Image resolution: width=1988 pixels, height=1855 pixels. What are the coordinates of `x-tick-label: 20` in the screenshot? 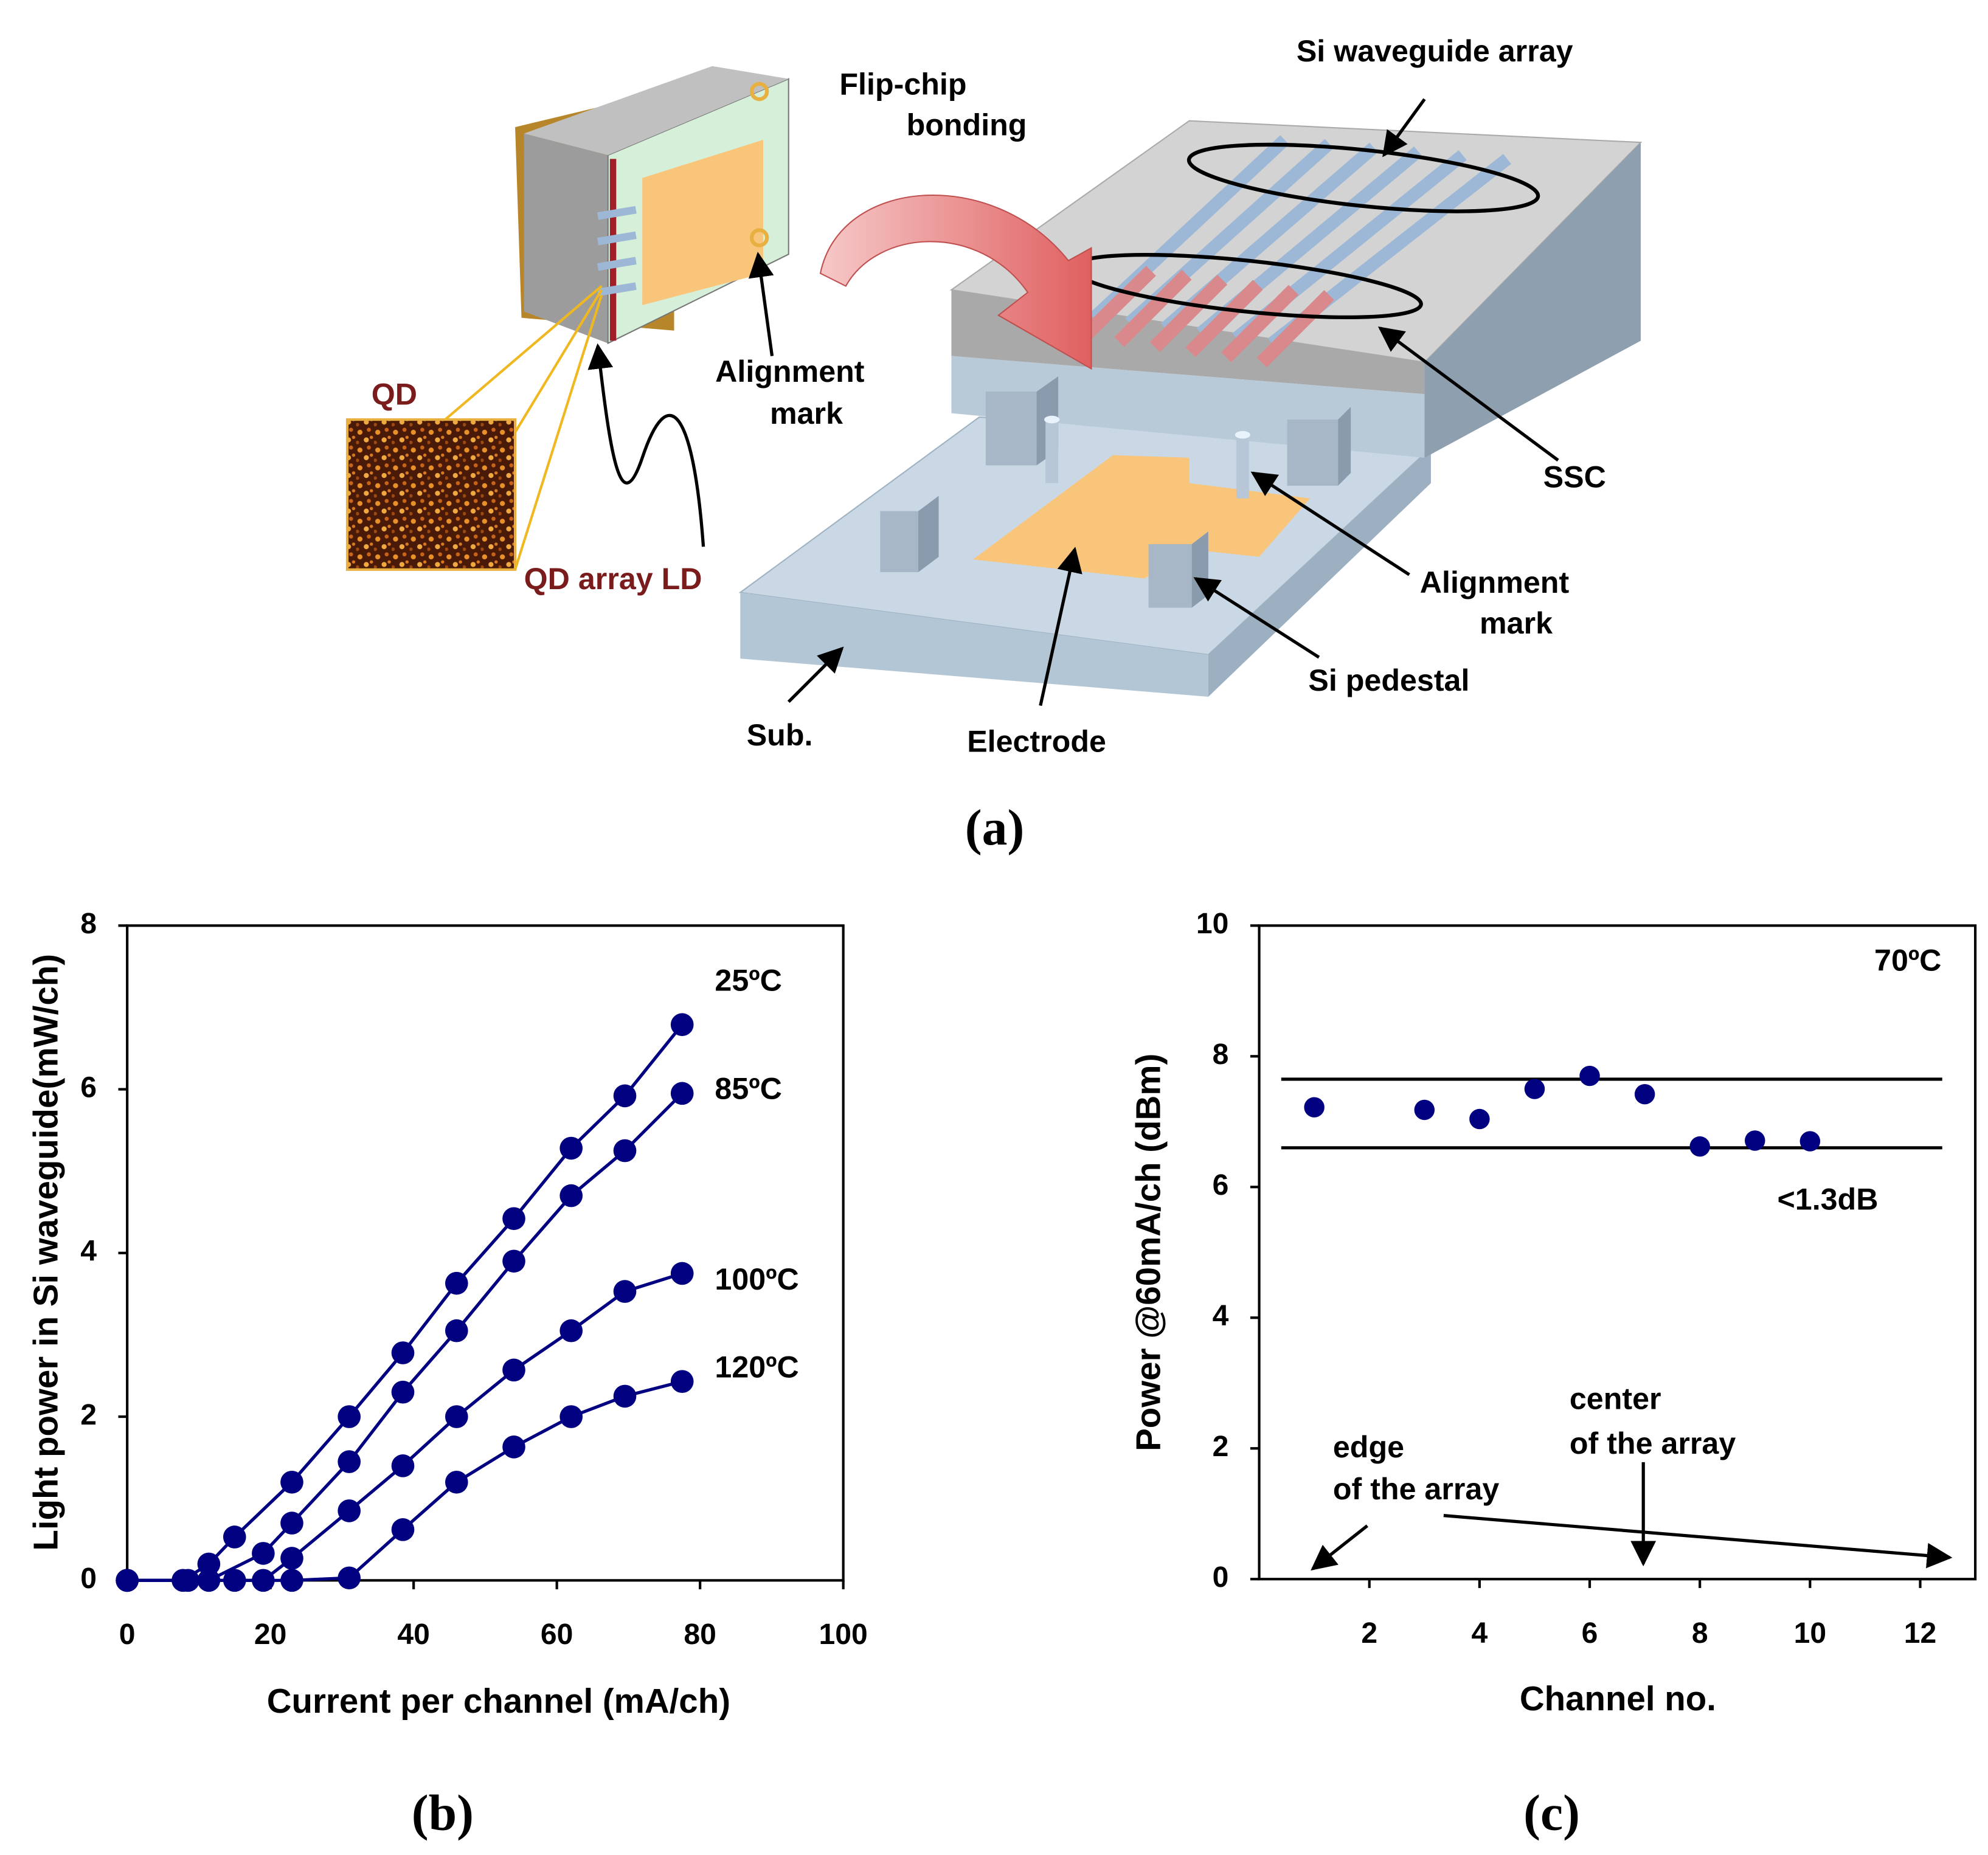 It's located at (270, 1634).